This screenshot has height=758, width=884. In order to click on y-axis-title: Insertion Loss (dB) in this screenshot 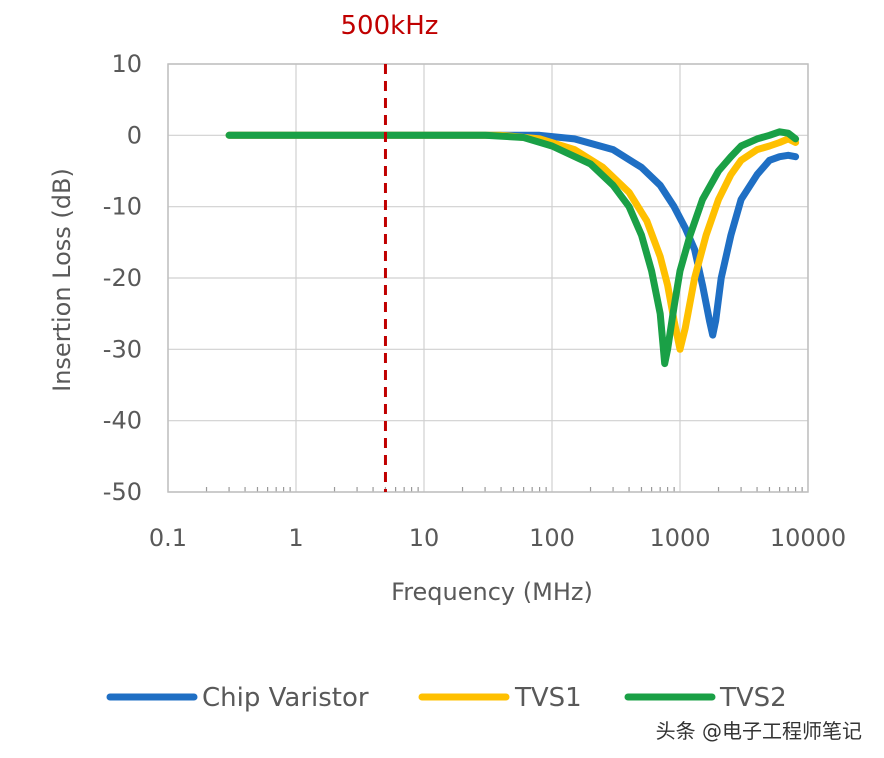, I will do `click(62, 280)`.